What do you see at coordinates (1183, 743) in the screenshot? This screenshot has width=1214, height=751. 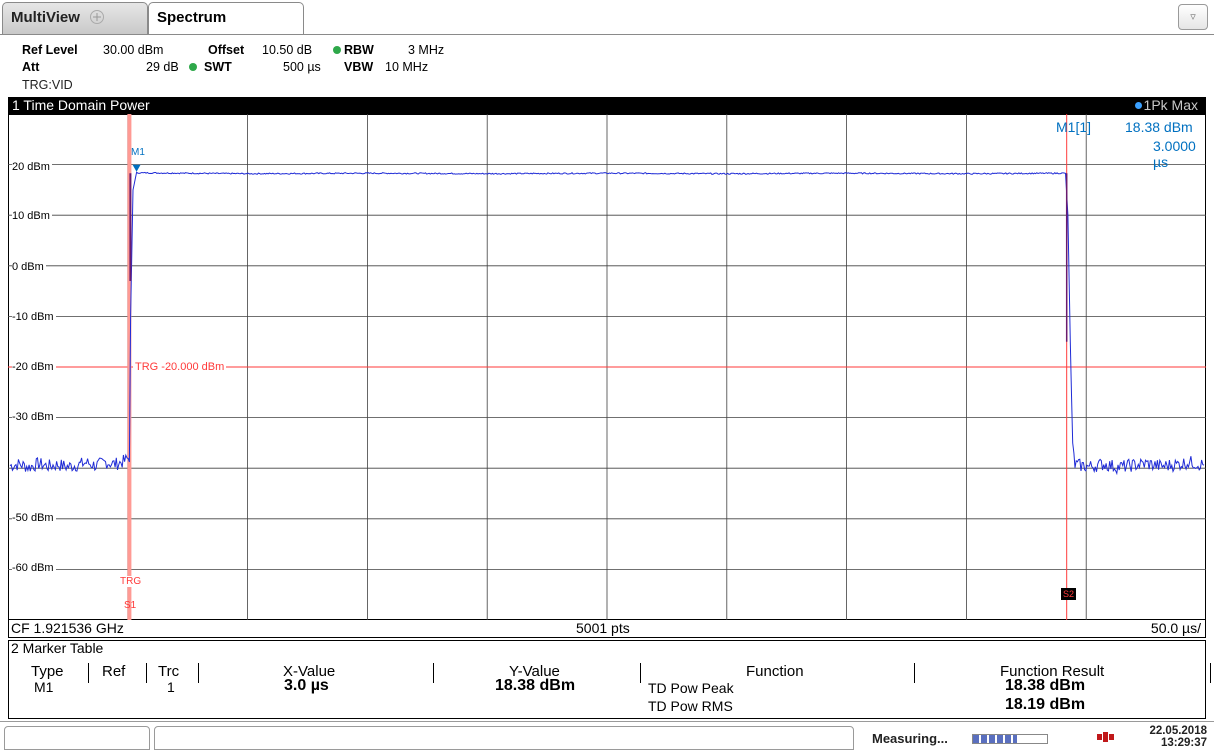 I see `status-time: 13:29:37` at bounding box center [1183, 743].